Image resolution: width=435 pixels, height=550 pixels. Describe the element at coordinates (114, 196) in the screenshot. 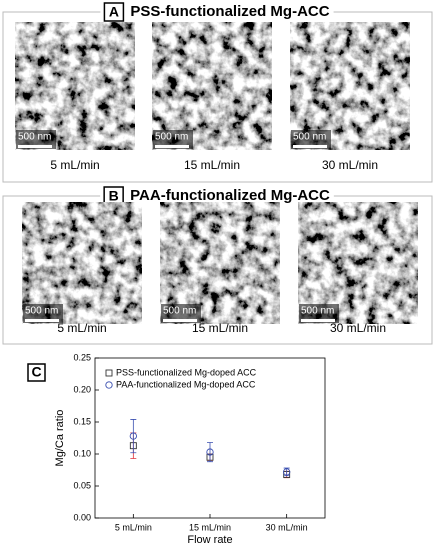

I see `panel-letter: B` at that location.